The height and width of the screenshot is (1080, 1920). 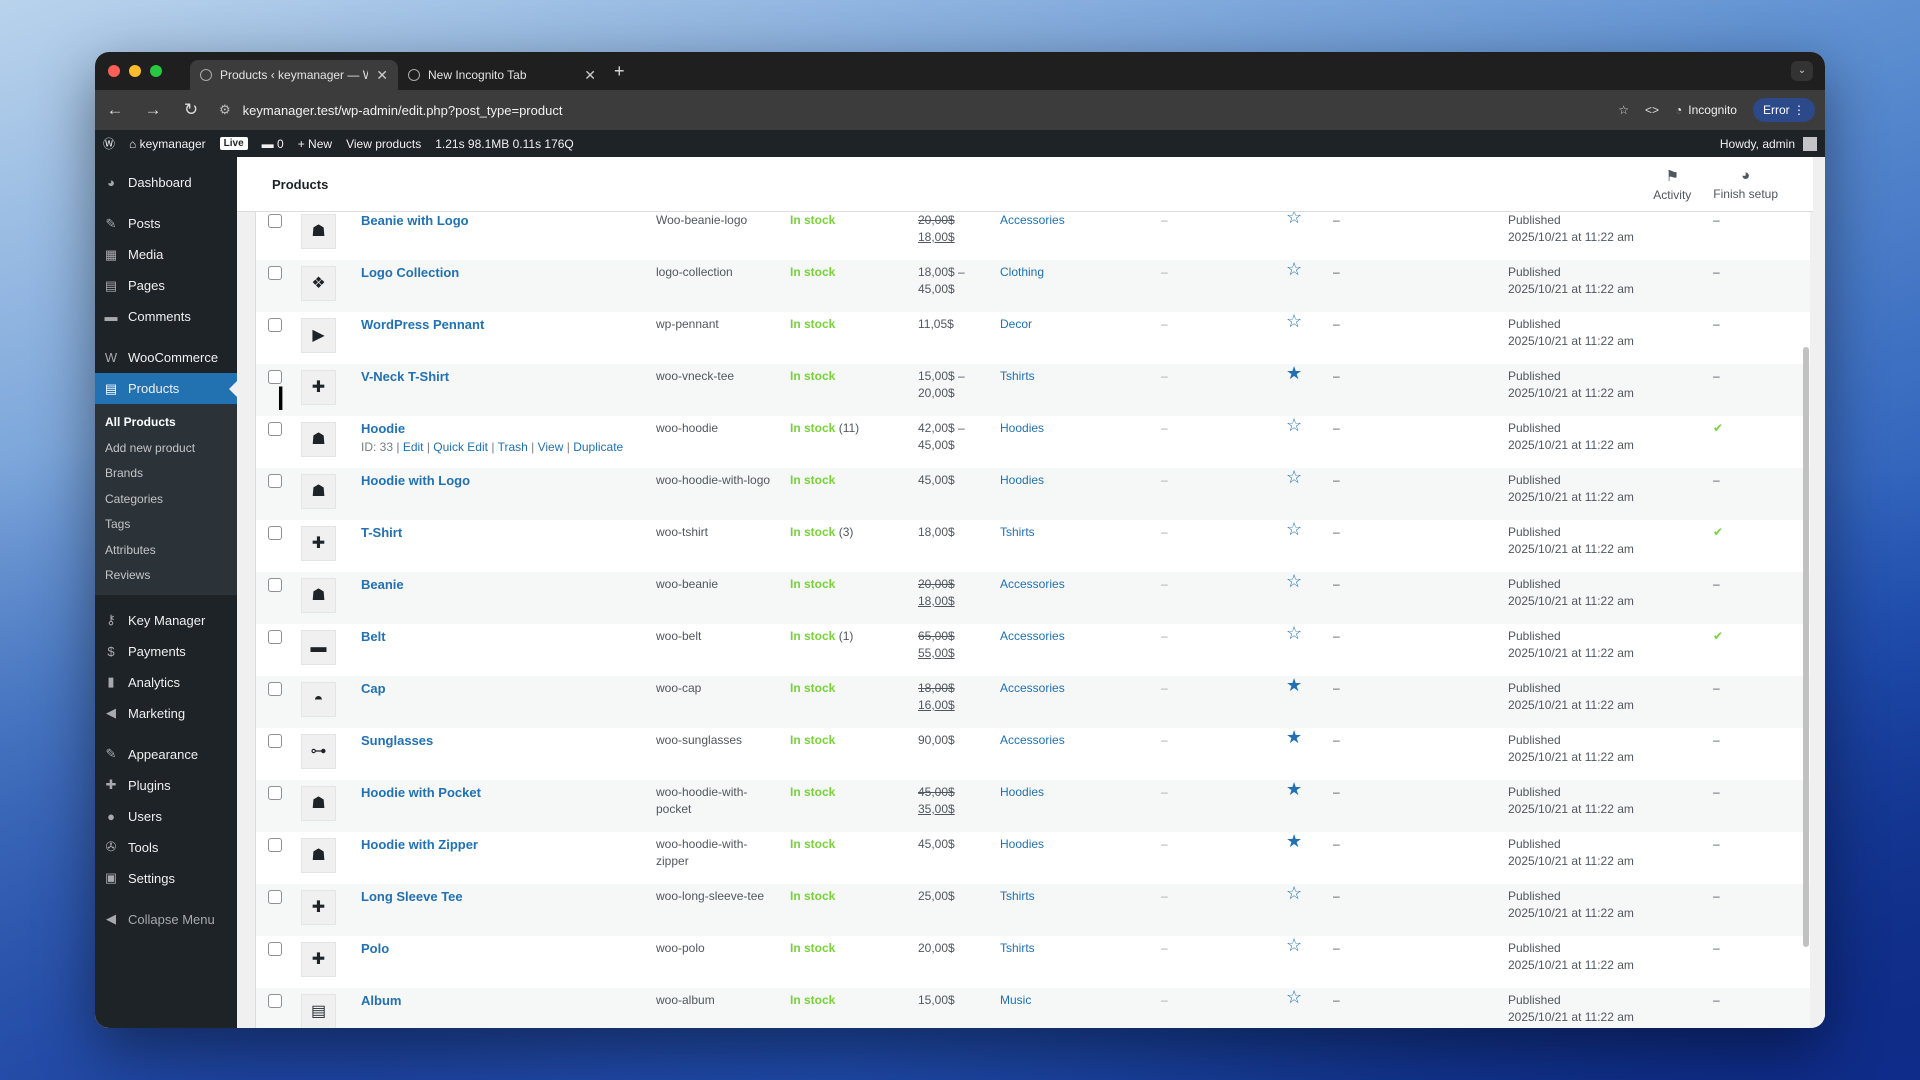 What do you see at coordinates (412, 896) in the screenshot?
I see `product-name-link: Long Sleeve Tee` at bounding box center [412, 896].